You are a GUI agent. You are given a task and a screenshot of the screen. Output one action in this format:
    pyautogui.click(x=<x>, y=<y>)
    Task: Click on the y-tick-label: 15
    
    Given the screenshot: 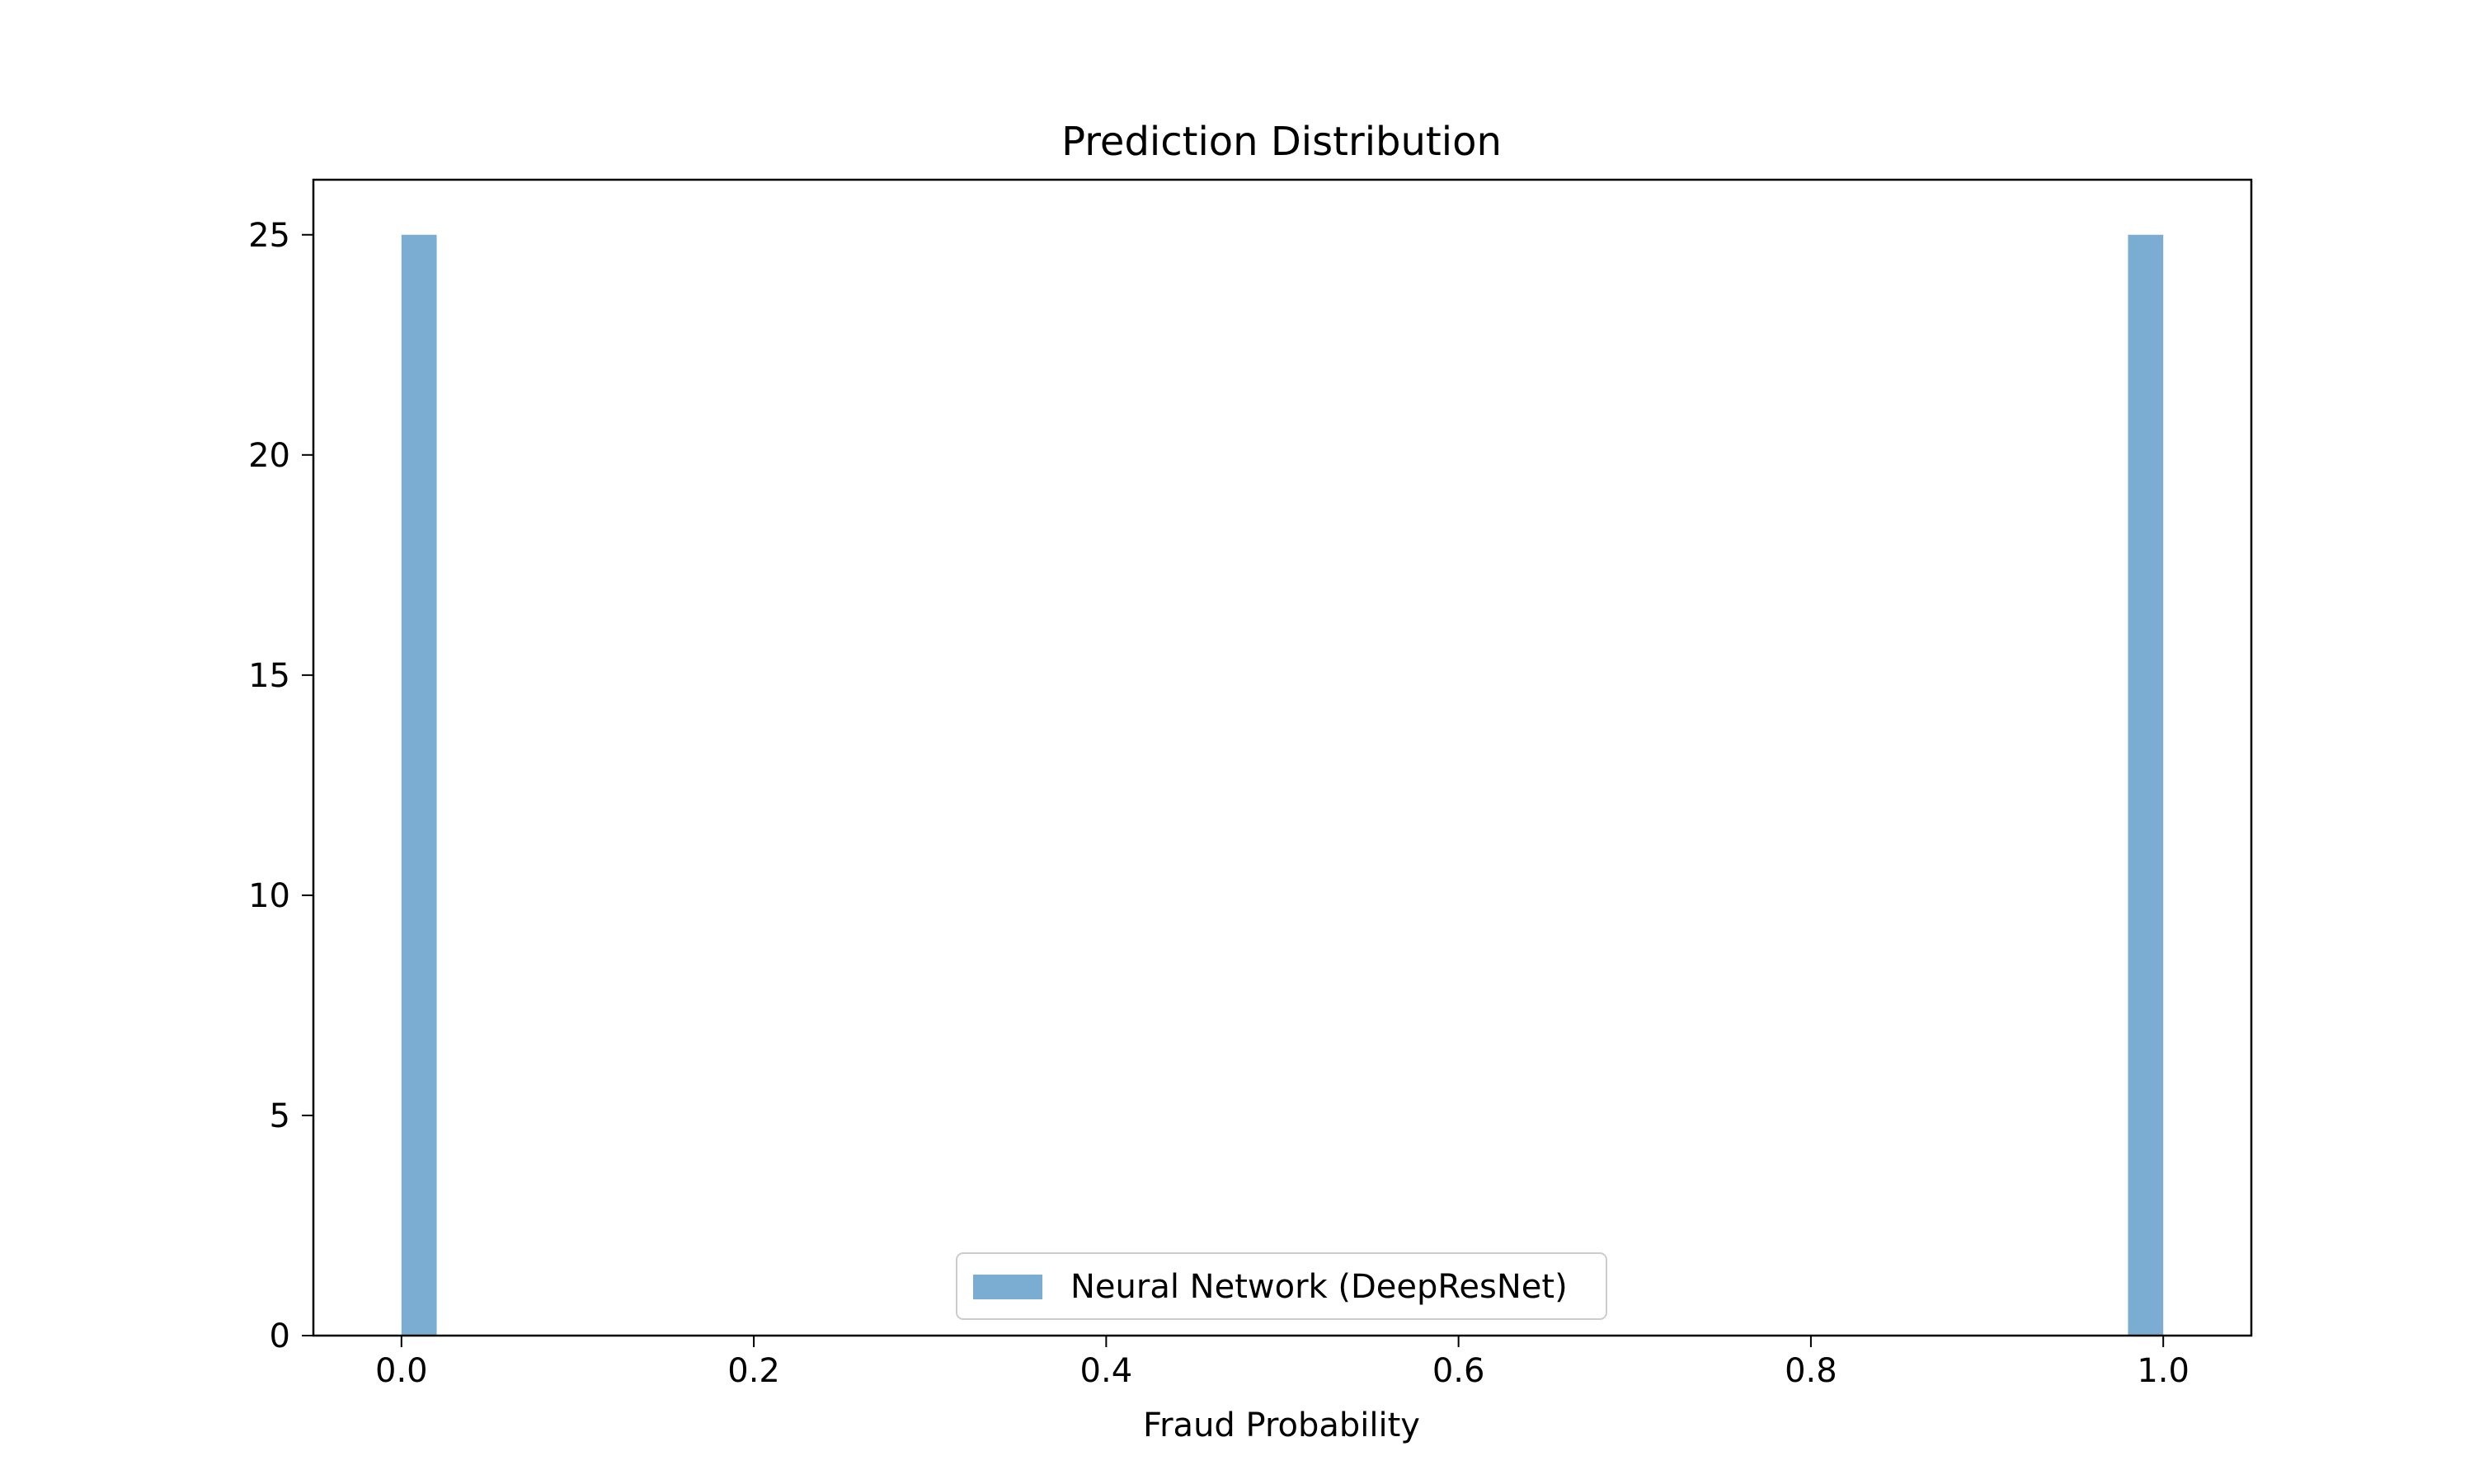 What is the action you would take?
    pyautogui.click(x=269, y=676)
    